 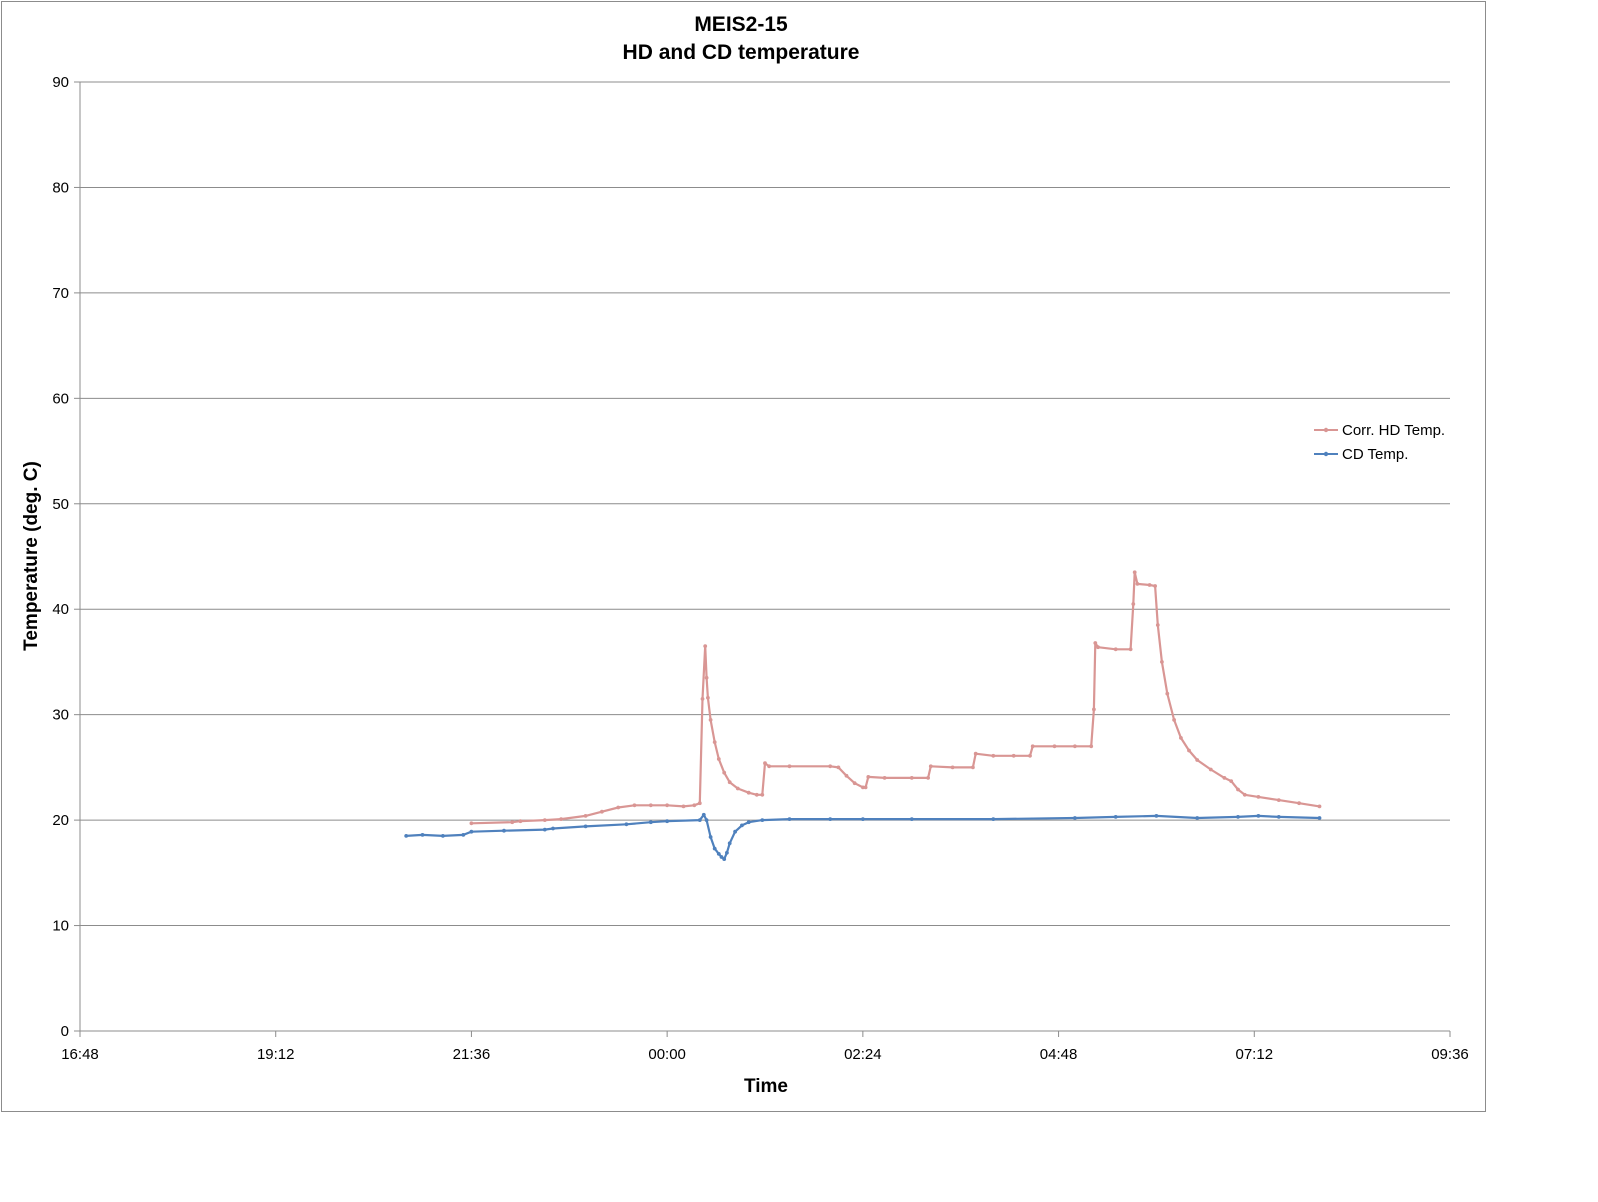 I want to click on x-tick-label: 16:48, so click(x=80, y=1054).